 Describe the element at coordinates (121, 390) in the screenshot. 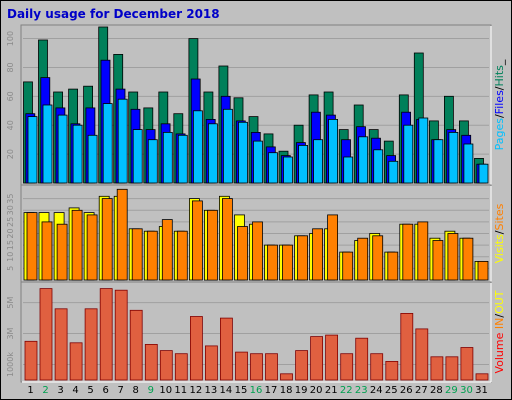

I see `day-label: 7` at that location.